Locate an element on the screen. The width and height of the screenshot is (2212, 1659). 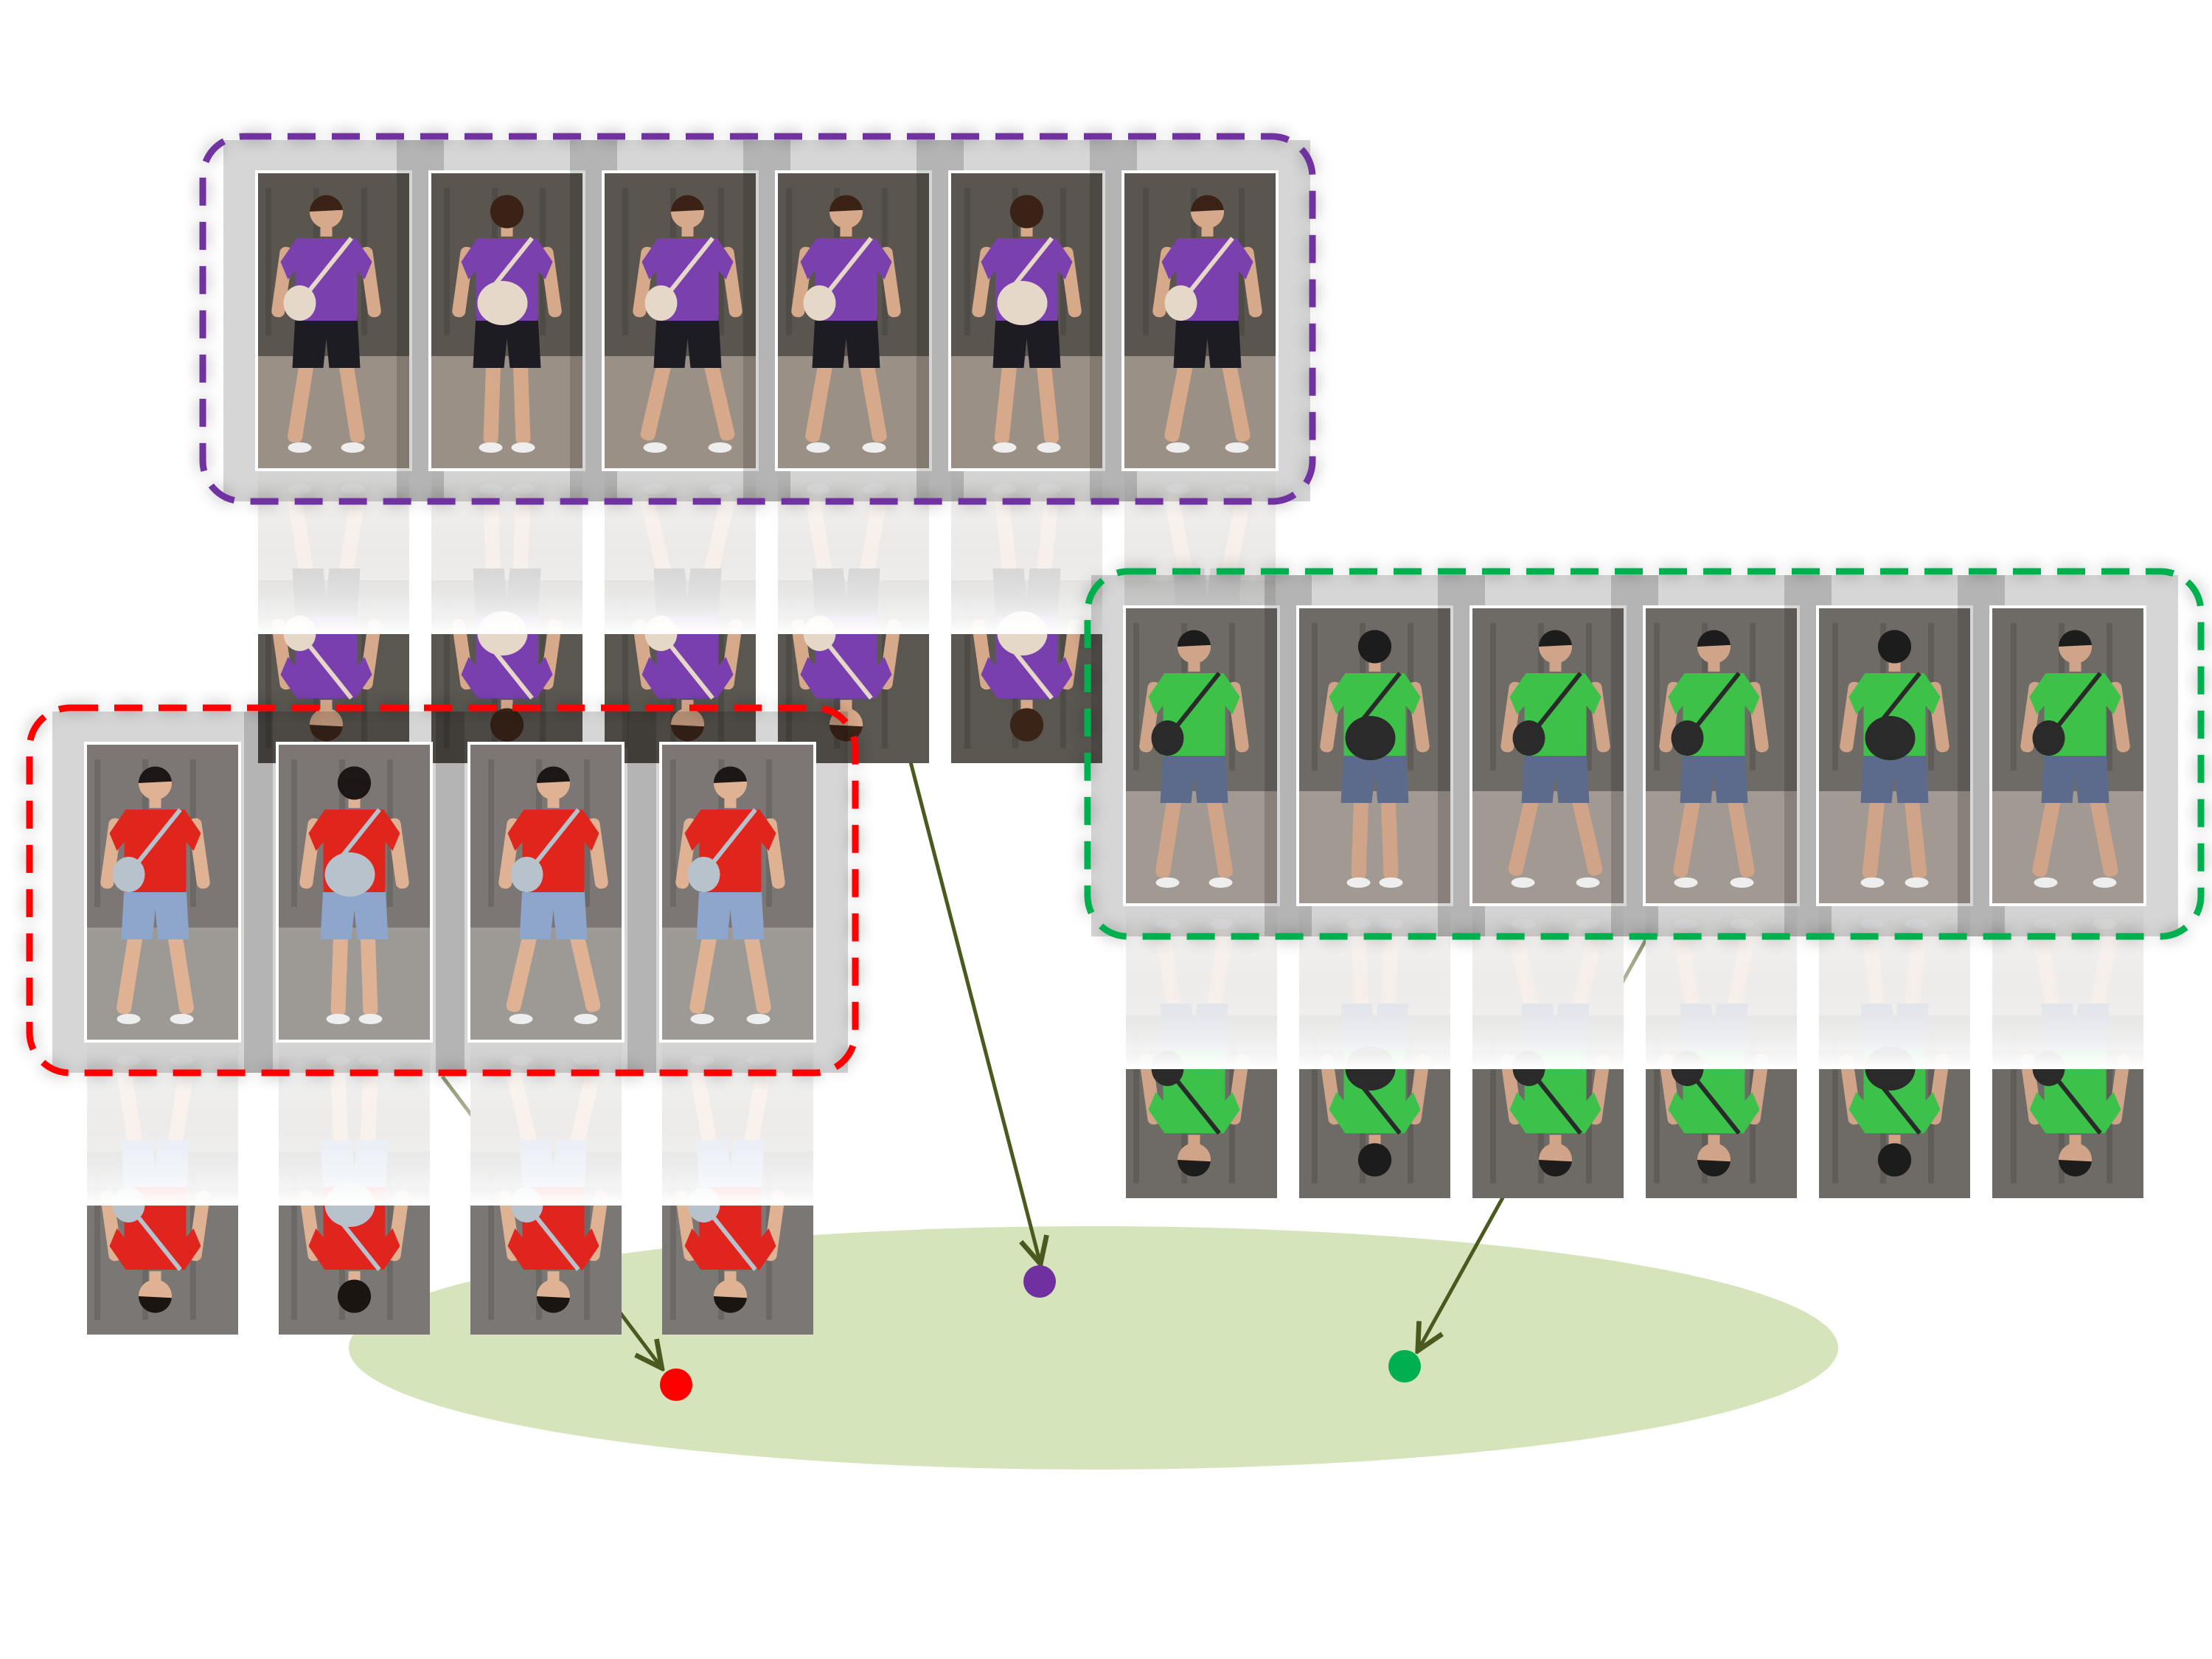
red-embedding-point is located at coordinates (676, 1384).